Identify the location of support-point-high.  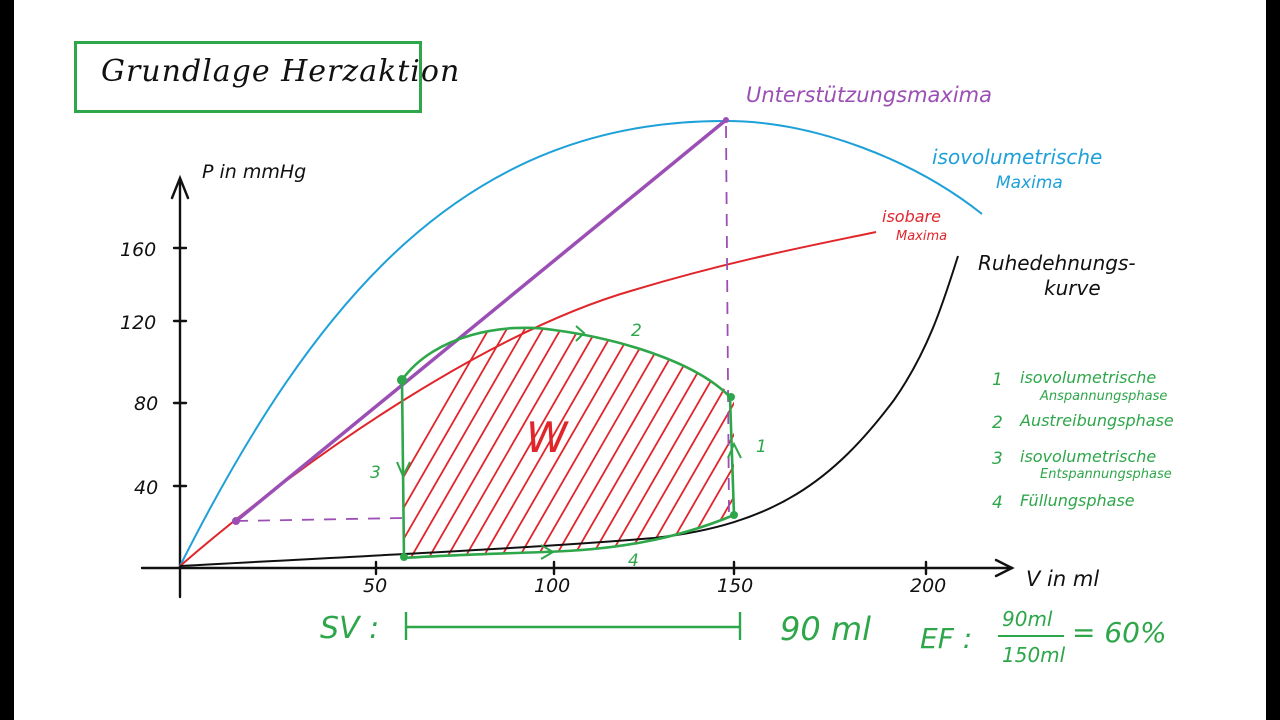
(726, 120).